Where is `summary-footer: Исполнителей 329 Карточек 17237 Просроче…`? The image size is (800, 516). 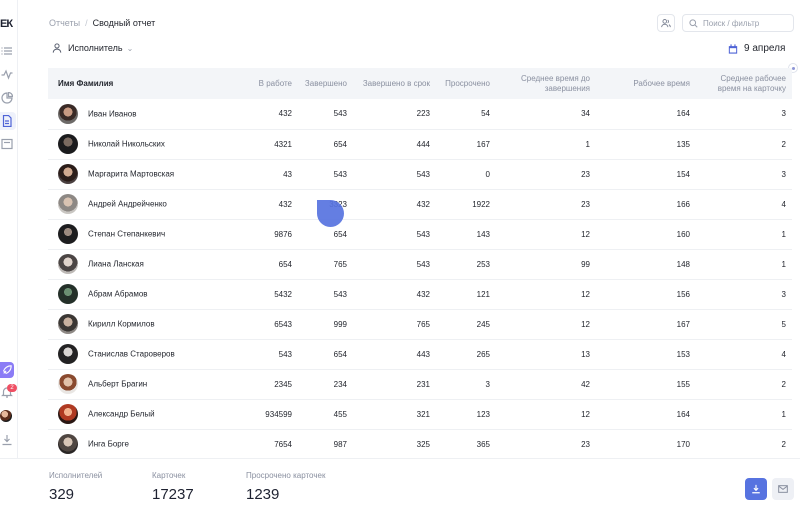 summary-footer: Исполнителей 329 Карточек 17237 Просроче… is located at coordinates (400, 487).